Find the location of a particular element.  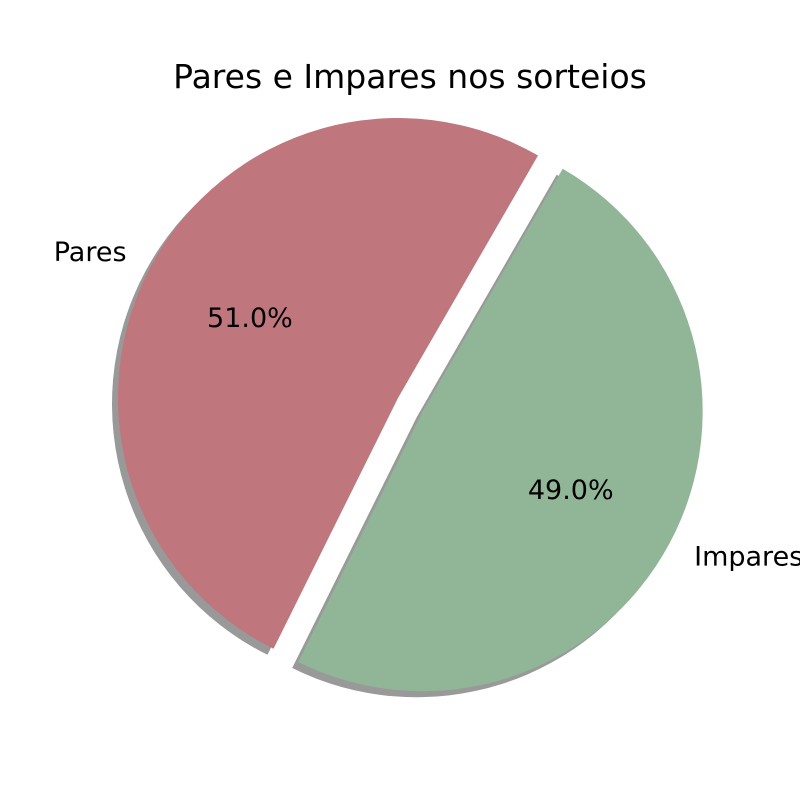

chart-title: Pares e Impares nos sorteios is located at coordinates (410, 76).